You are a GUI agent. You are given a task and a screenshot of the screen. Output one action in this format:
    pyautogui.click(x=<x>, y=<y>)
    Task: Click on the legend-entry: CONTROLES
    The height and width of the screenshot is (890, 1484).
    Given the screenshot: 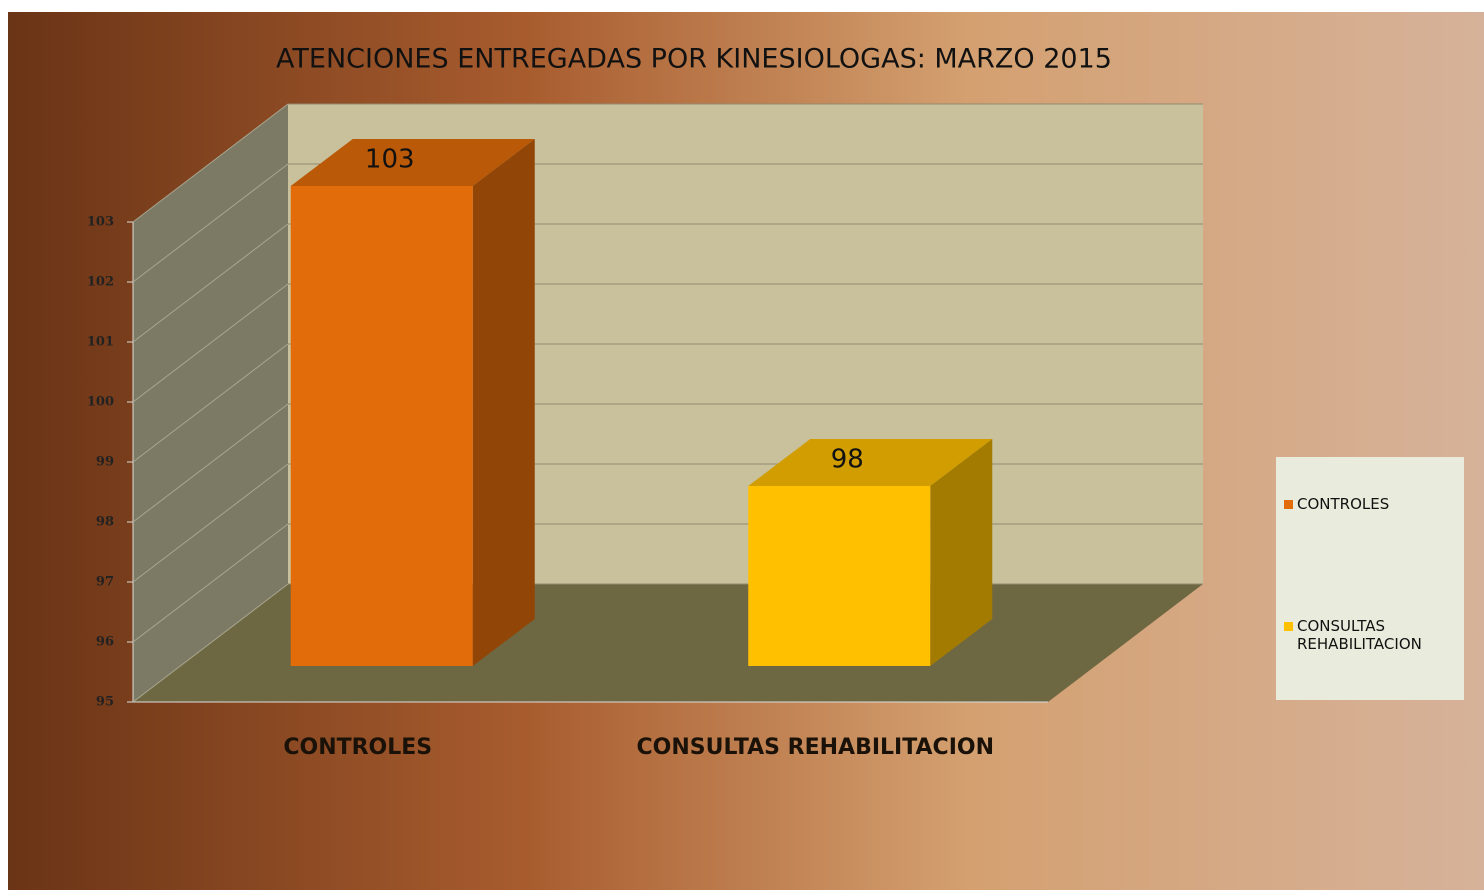 What is the action you would take?
    pyautogui.click(x=1372, y=504)
    